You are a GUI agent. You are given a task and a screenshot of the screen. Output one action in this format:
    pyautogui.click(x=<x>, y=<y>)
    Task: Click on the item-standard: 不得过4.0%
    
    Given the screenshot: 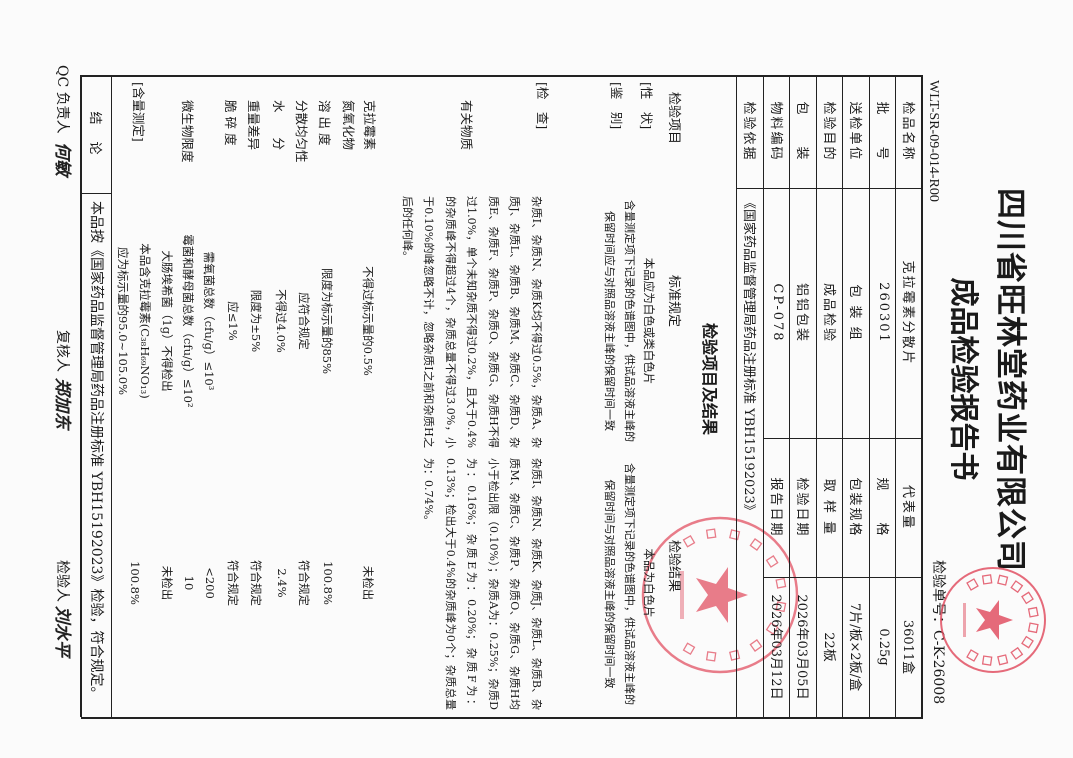 What is the action you would take?
    pyautogui.click(x=281, y=321)
    